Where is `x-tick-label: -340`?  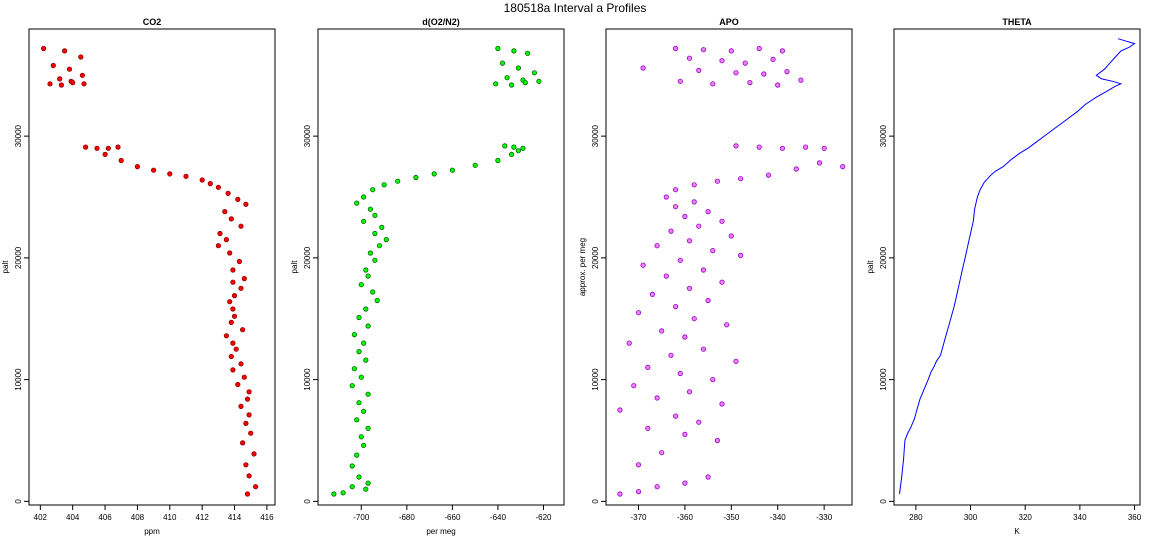
x-tick-label: -340 is located at coordinates (778, 517).